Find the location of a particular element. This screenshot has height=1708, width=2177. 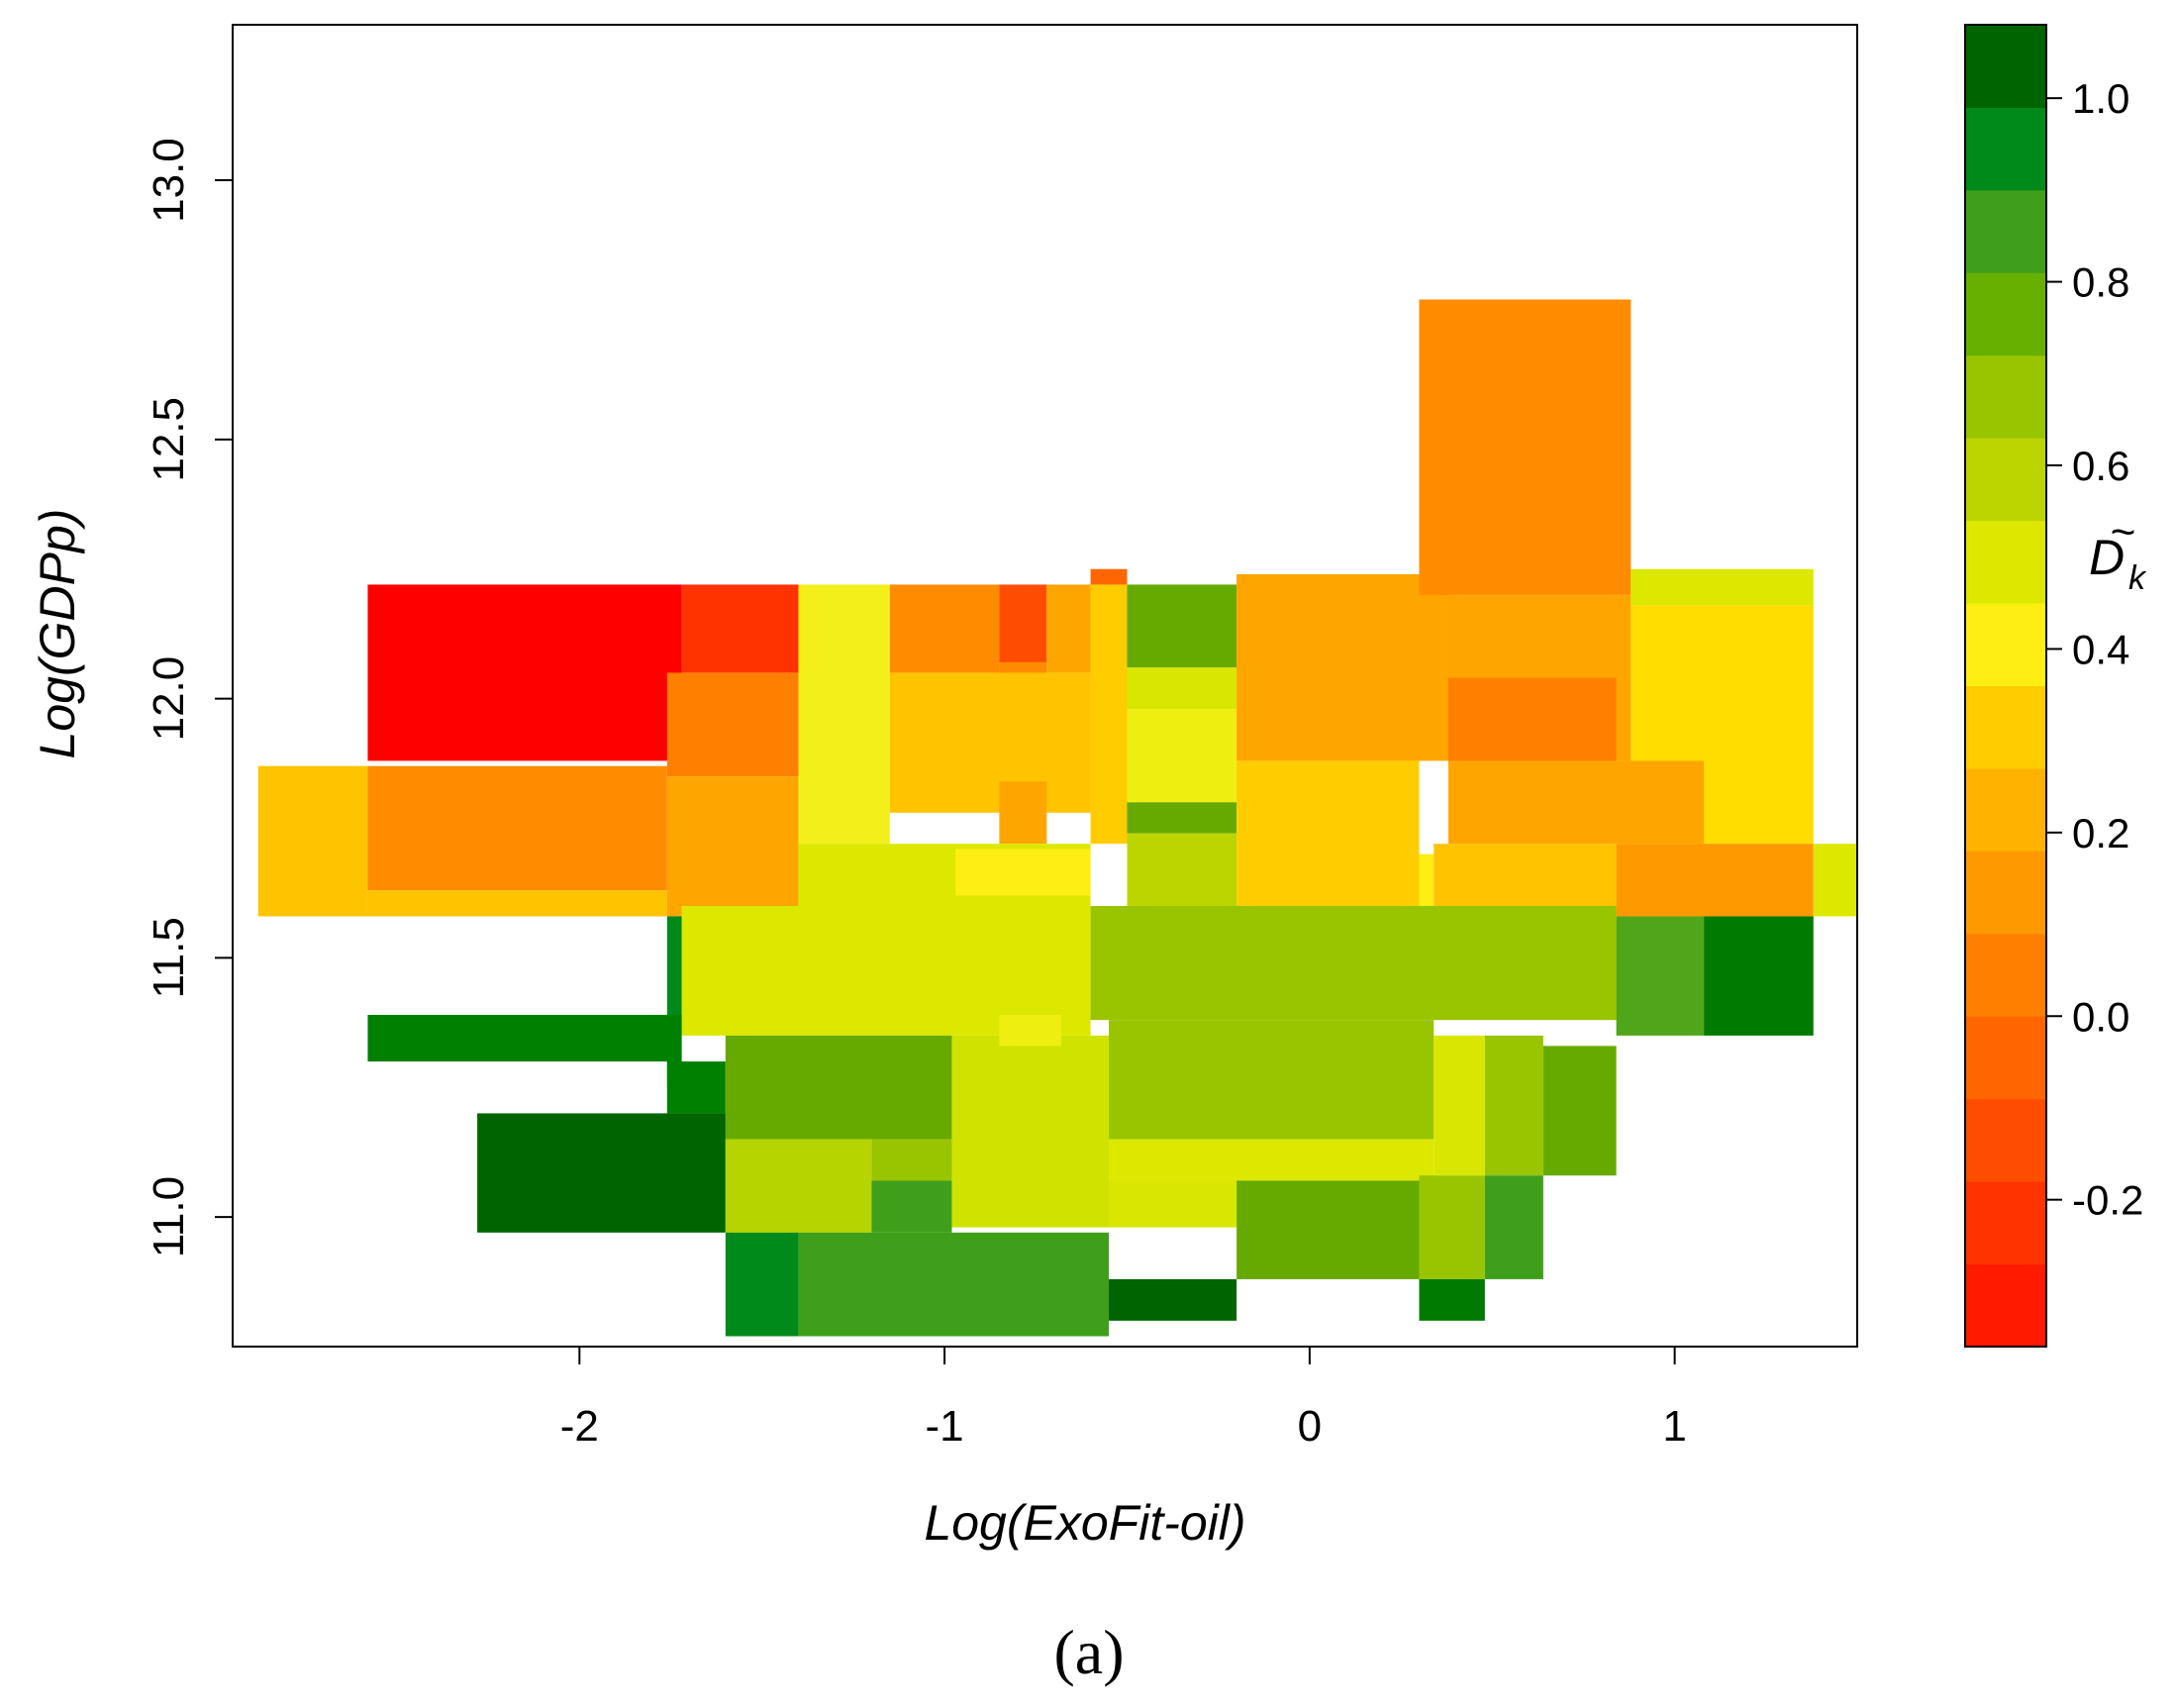

colorbar-frame is located at coordinates (2005, 686).